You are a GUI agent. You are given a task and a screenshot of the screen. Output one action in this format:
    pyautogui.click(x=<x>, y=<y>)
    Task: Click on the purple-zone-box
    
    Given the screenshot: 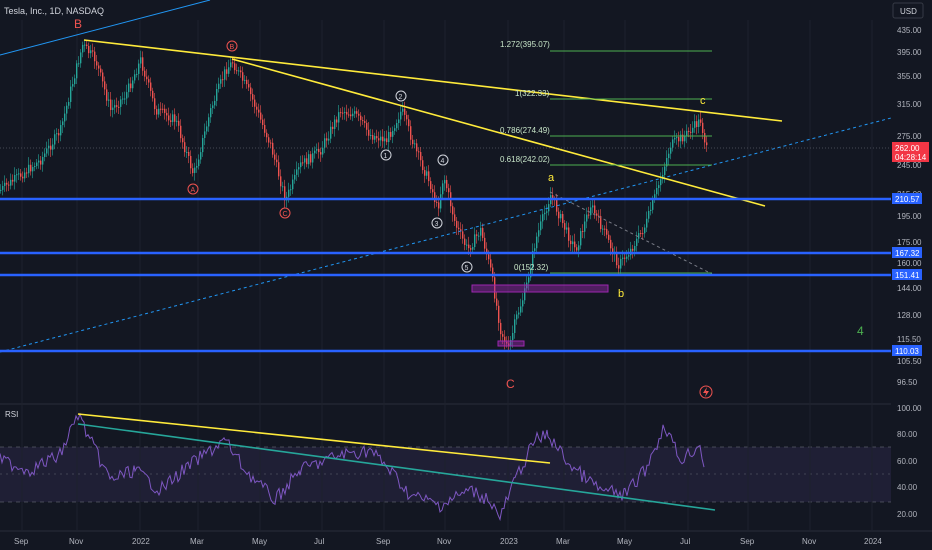 What is the action you would take?
    pyautogui.click(x=540, y=288)
    